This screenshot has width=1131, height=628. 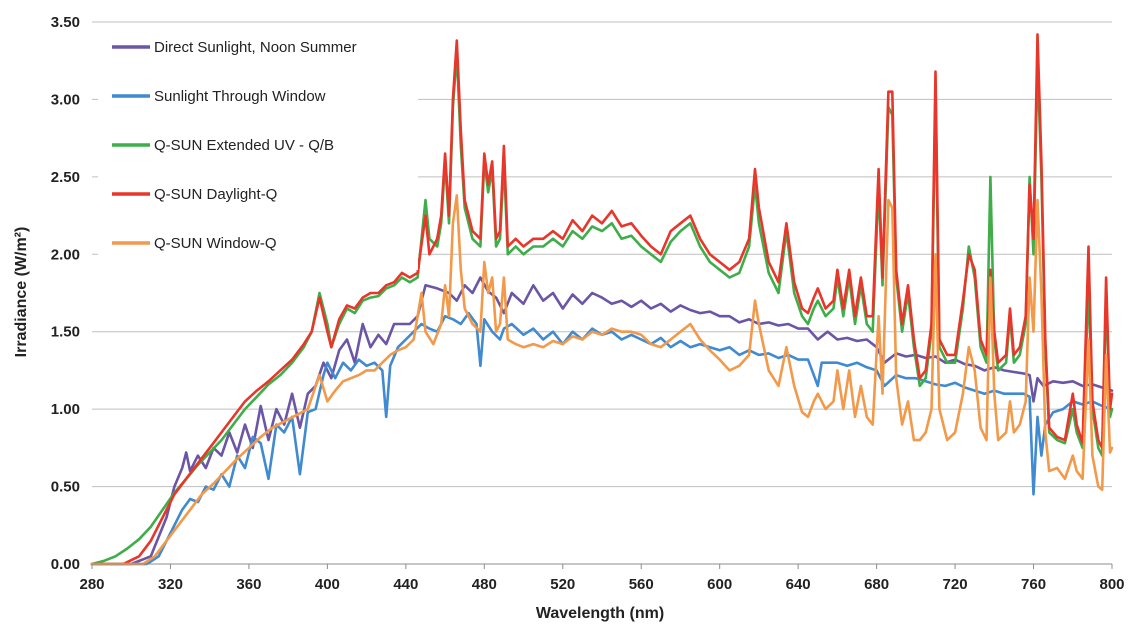 What do you see at coordinates (248, 584) in the screenshot?
I see `x-tick-label: 360` at bounding box center [248, 584].